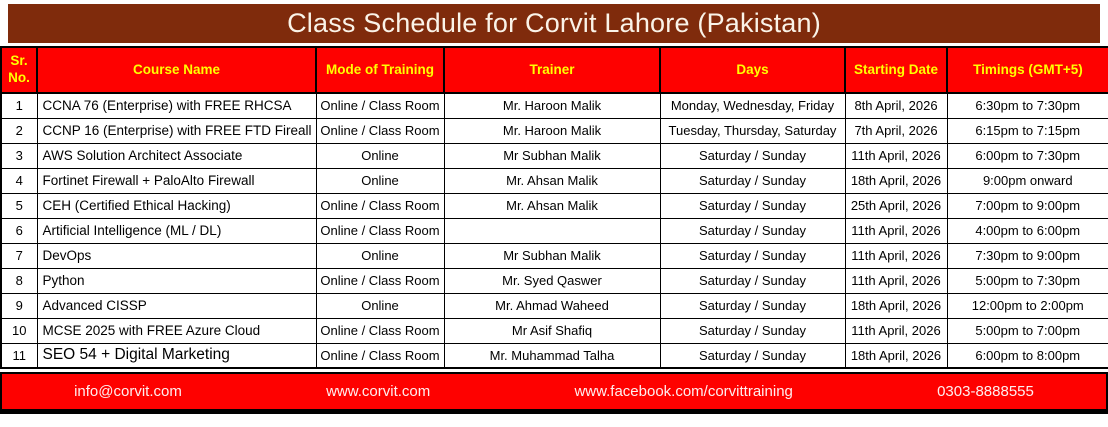 The width and height of the screenshot is (1108, 427). What do you see at coordinates (752, 105) in the screenshot?
I see `days-cell: Monday, Wednesday, Friday` at bounding box center [752, 105].